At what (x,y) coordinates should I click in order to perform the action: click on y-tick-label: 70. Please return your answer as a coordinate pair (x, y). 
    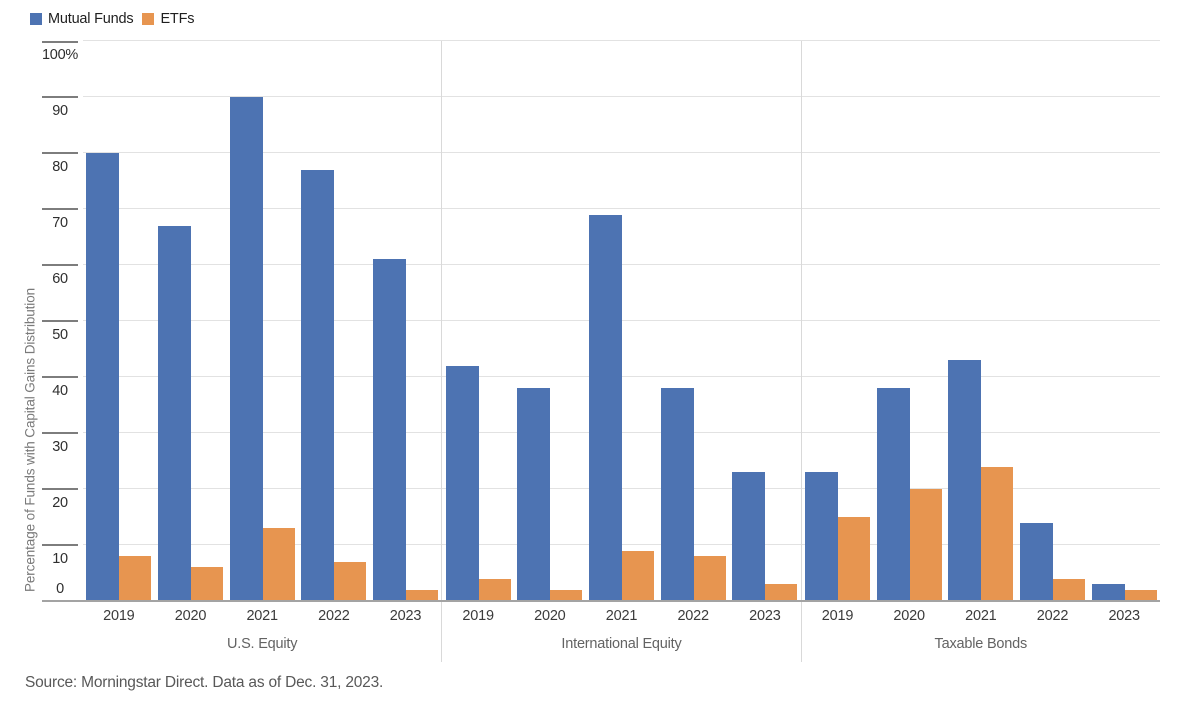
    Looking at the image, I should click on (60, 223).